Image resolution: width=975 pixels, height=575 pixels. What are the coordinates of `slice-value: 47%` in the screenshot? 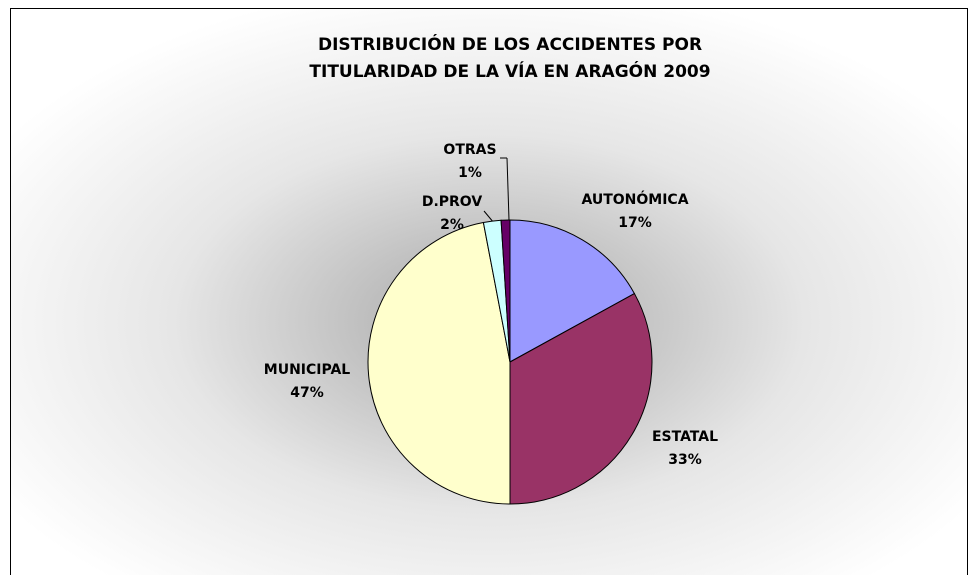 It's located at (307, 393).